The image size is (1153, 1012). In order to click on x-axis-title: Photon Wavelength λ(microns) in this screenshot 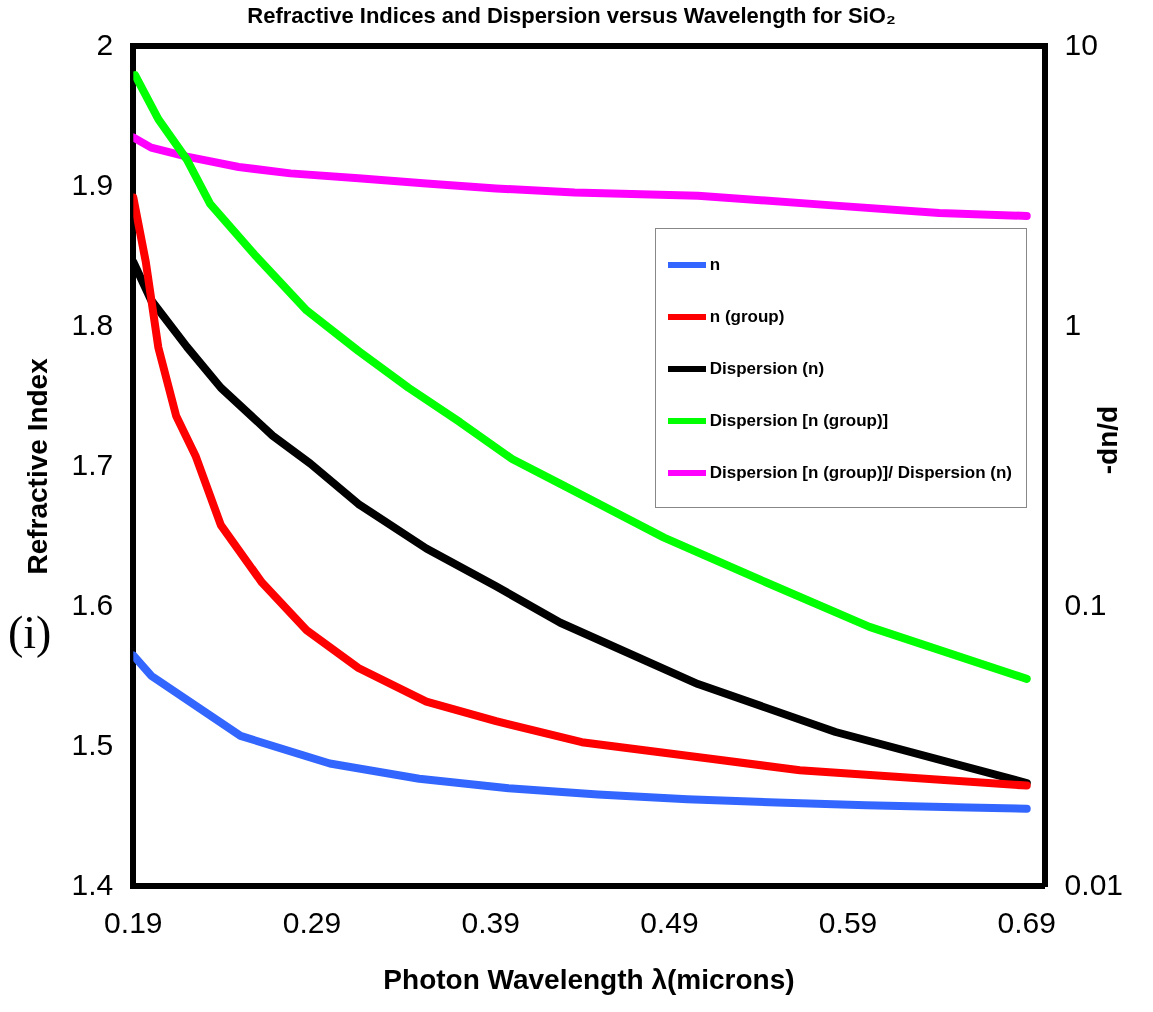, I will do `click(589, 979)`.